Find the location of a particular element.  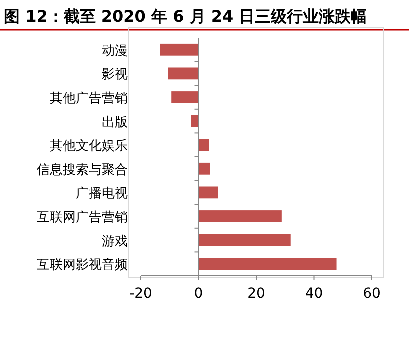

y-tick-label: 信息搜索与聚合 is located at coordinates (82, 170).